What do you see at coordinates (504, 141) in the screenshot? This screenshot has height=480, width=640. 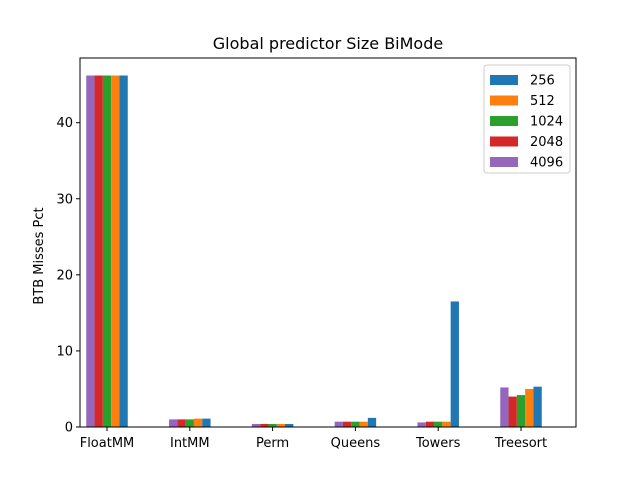 I see `legend-swatch-2048` at bounding box center [504, 141].